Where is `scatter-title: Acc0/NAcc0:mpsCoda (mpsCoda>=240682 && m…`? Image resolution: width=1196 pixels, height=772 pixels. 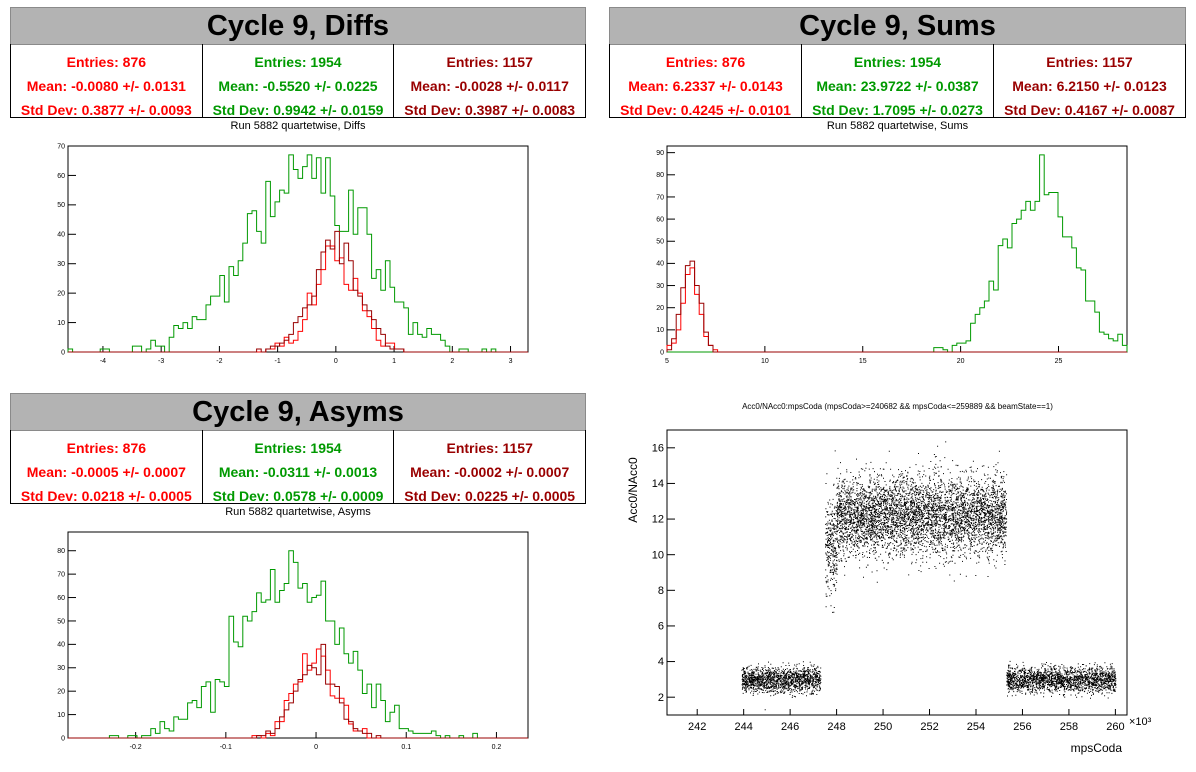
scatter-title: Acc0/NAcc0:mpsCoda (mpsCoda>=240682 && m… is located at coordinates (897, 406).